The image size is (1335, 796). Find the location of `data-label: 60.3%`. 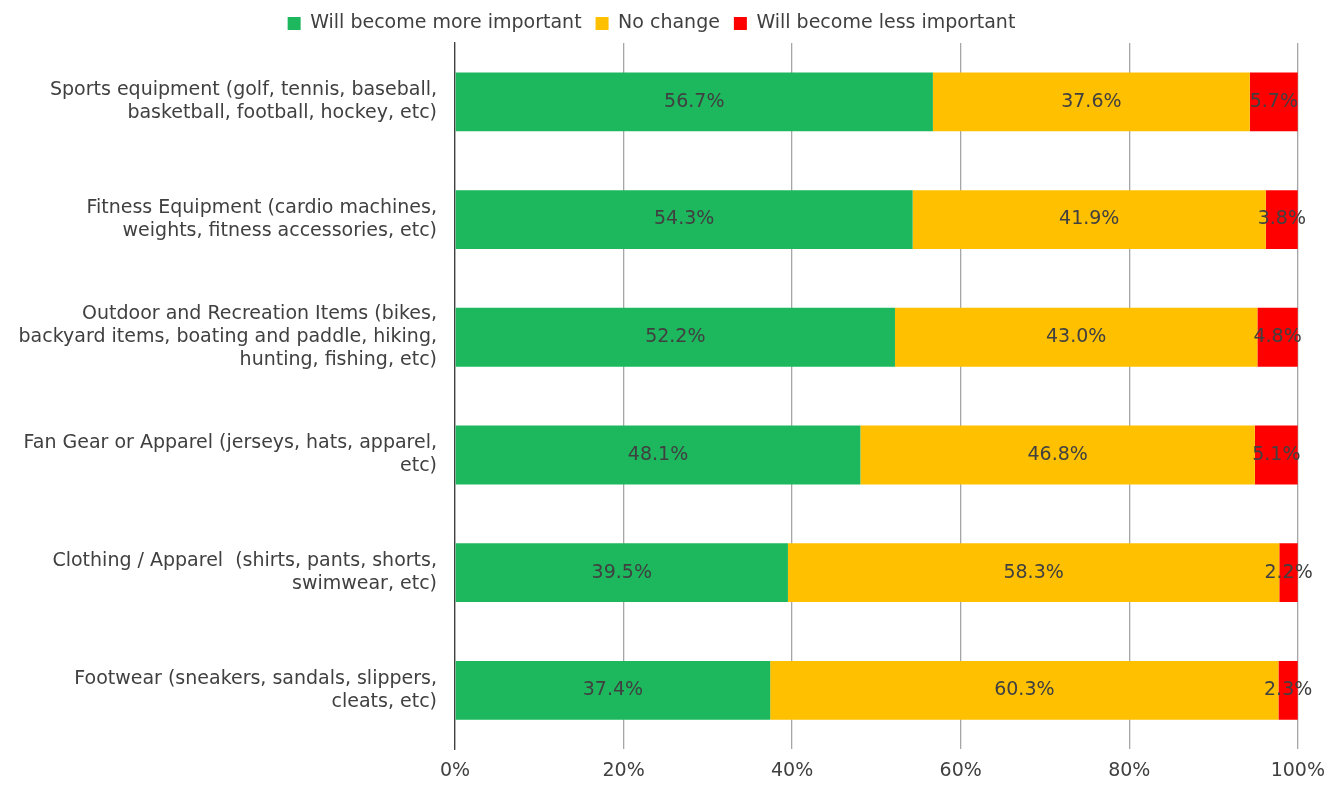

data-label: 60.3% is located at coordinates (1024, 688).